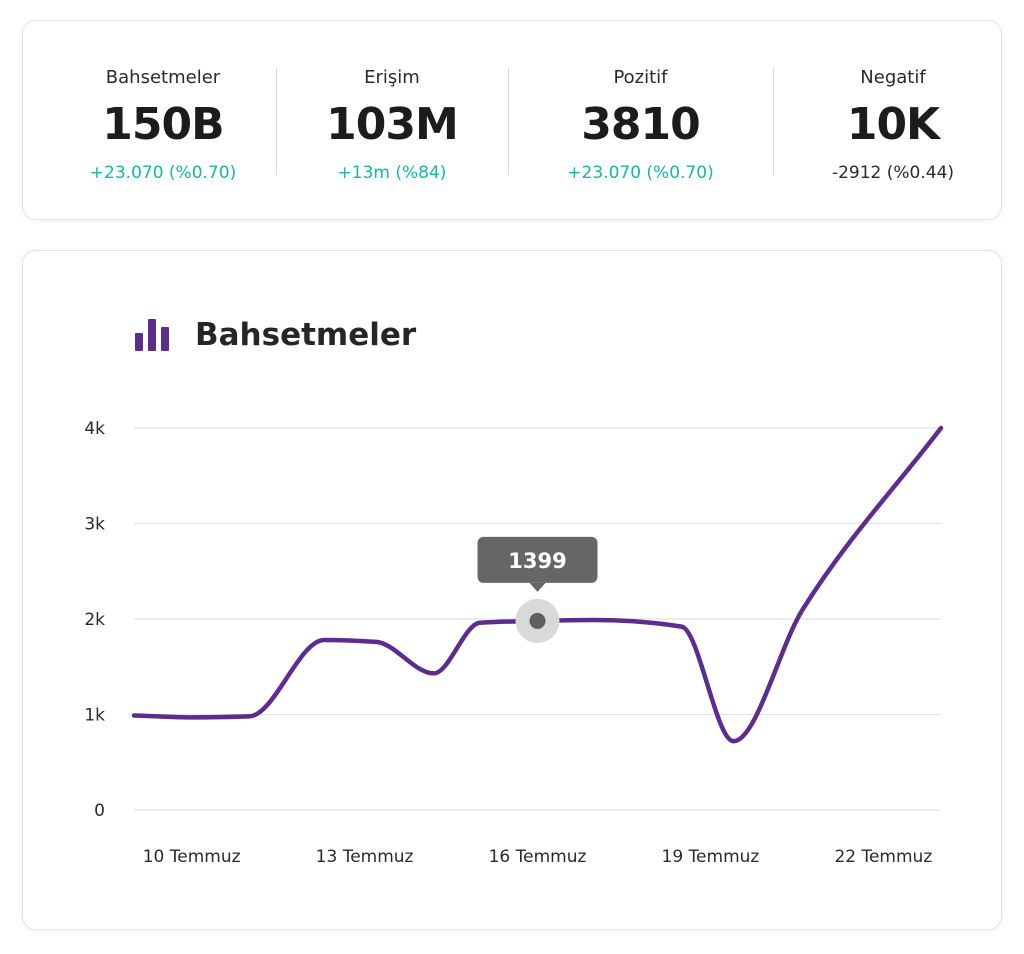 The width and height of the screenshot is (1024, 954). Describe the element at coordinates (392, 173) in the screenshot. I see `stat-change: +13m (%84)` at that location.